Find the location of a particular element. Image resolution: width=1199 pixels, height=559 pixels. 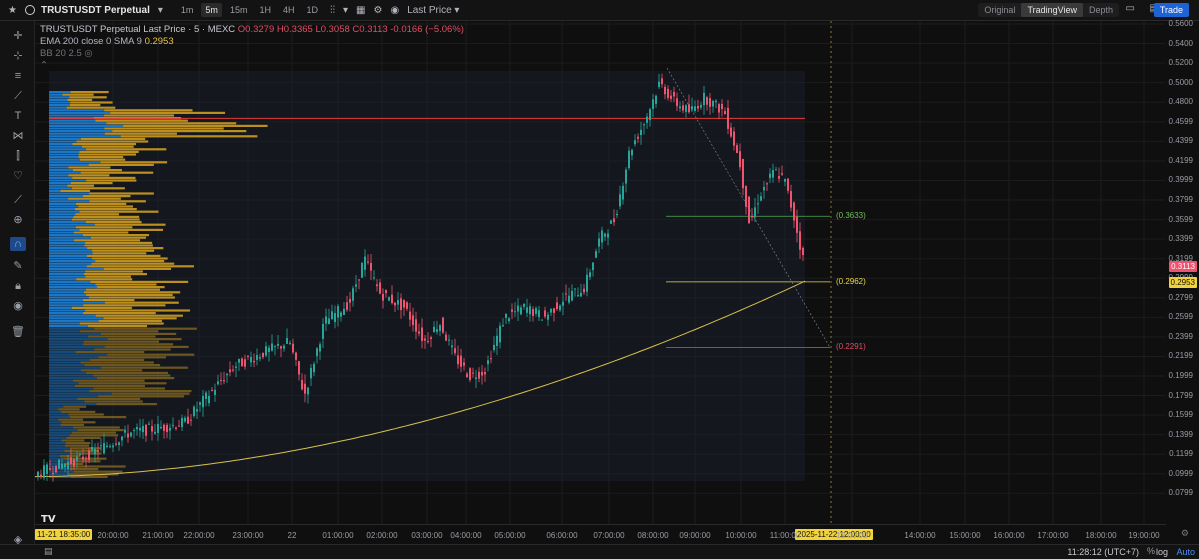

tab-tradingview: TradingView is located at coordinates (1052, 10).